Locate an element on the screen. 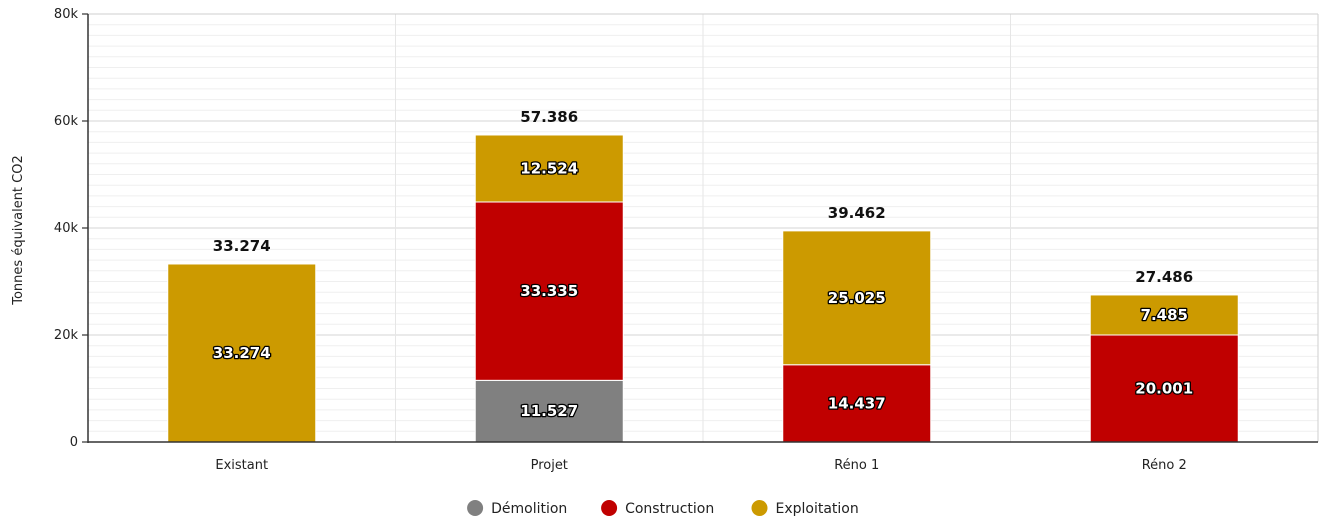 Image resolution: width=1327 pixels, height=526 pixels. y-tick-label: 0 is located at coordinates (74, 442).